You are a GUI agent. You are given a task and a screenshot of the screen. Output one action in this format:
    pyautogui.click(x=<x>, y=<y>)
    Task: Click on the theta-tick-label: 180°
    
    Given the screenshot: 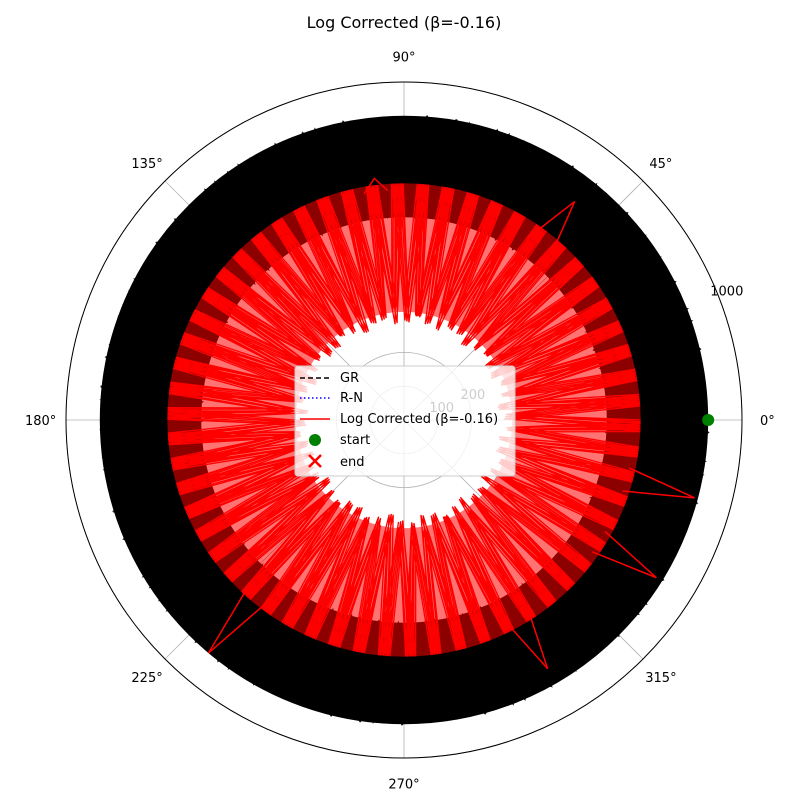 What is the action you would take?
    pyautogui.click(x=40, y=421)
    